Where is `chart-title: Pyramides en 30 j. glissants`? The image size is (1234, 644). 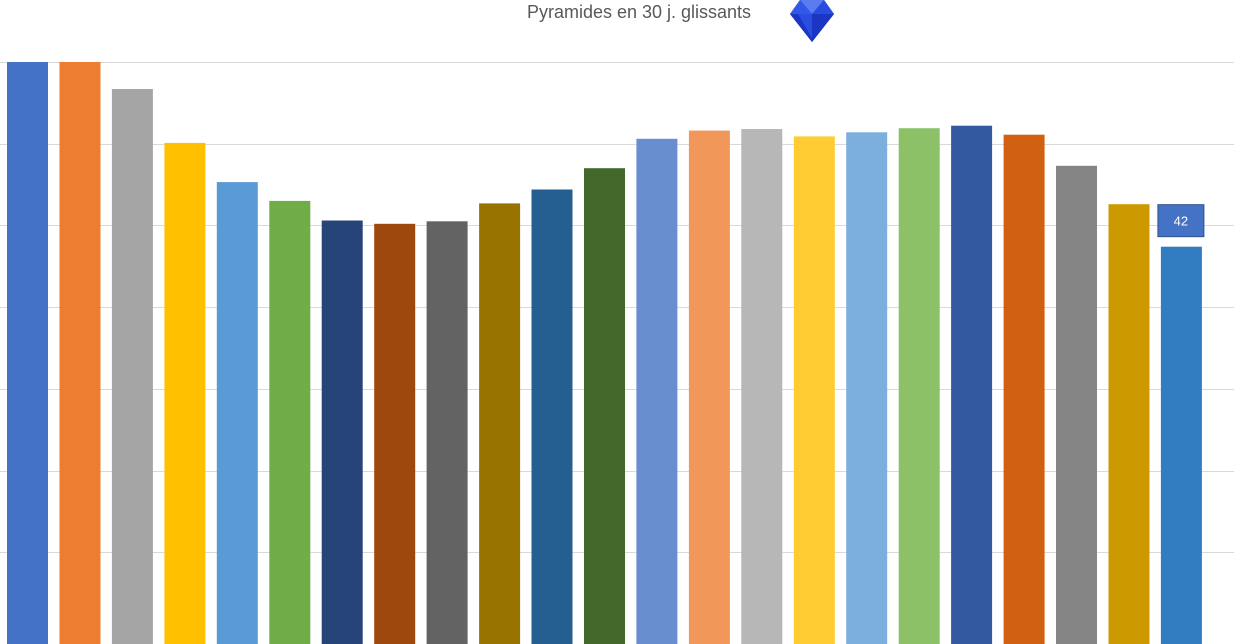
chart-title: Pyramides en 30 j. glissants is located at coordinates (639, 12).